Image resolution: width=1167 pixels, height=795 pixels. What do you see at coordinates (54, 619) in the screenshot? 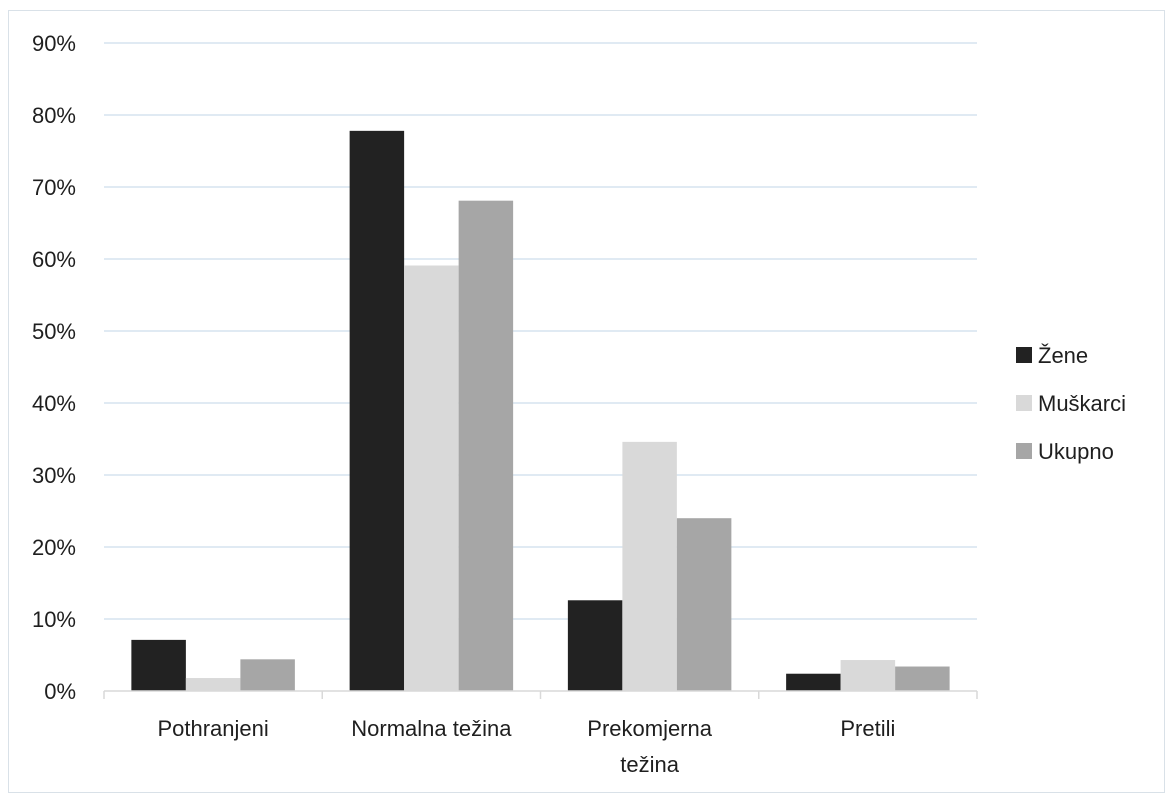
I see `y-tick-label: 10%` at bounding box center [54, 619].